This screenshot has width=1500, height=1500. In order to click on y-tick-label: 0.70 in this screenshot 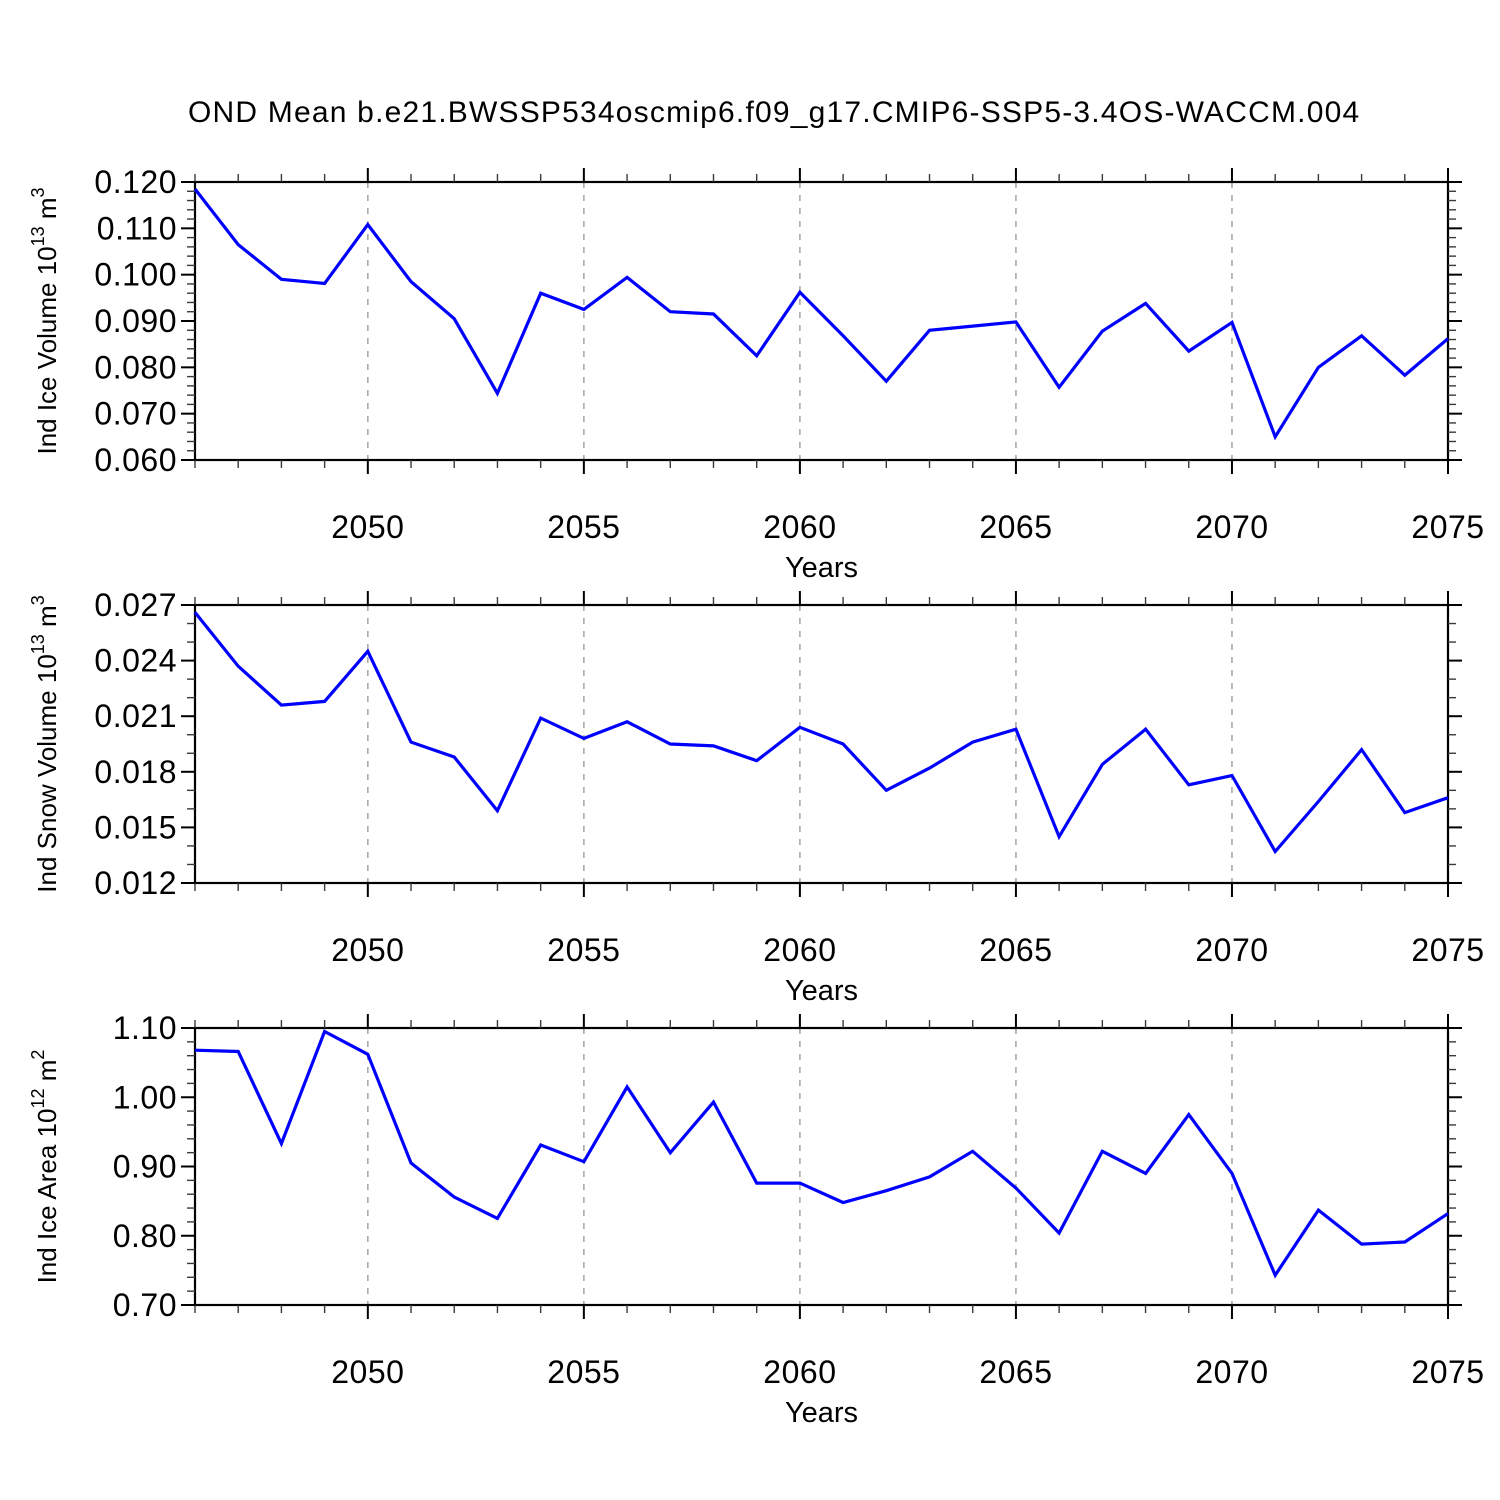, I will do `click(145, 1305)`.